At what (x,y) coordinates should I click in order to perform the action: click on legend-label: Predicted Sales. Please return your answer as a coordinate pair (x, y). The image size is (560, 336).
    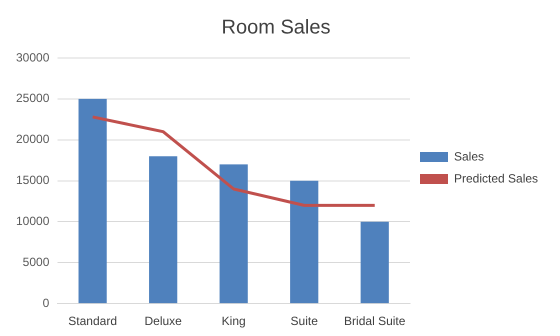
    Looking at the image, I should click on (496, 178).